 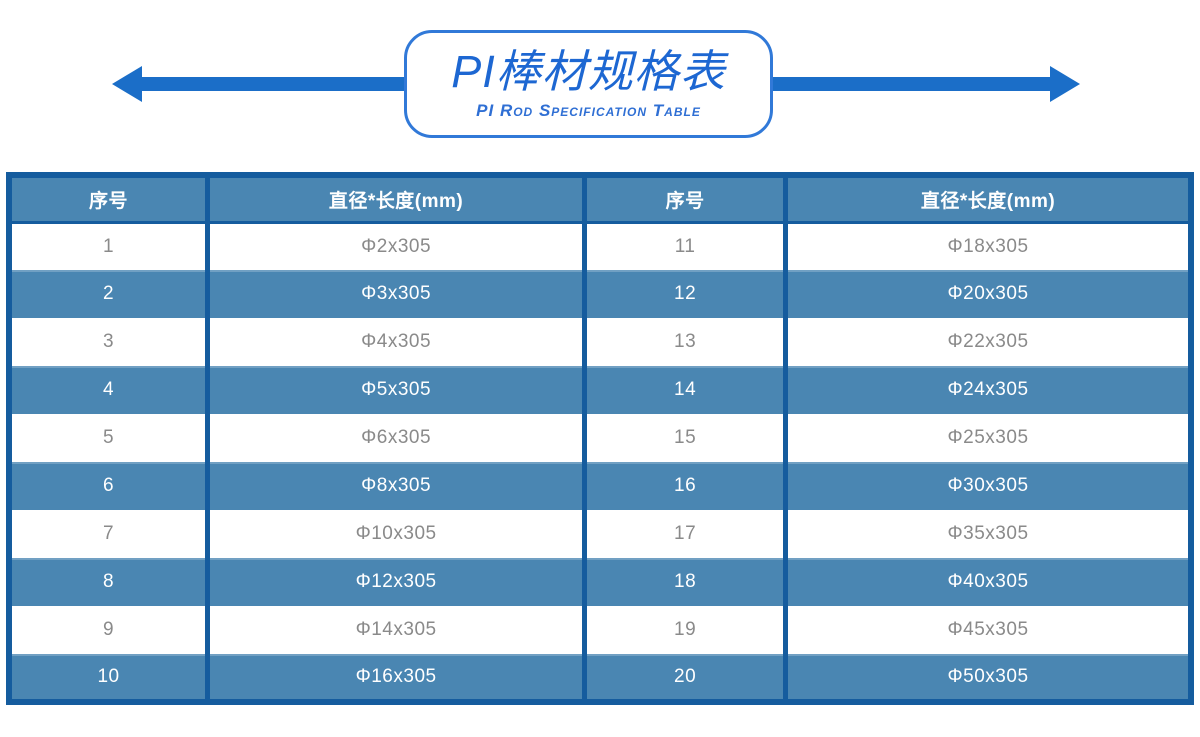 I want to click on serial-cell: 10, so click(x=108, y=678).